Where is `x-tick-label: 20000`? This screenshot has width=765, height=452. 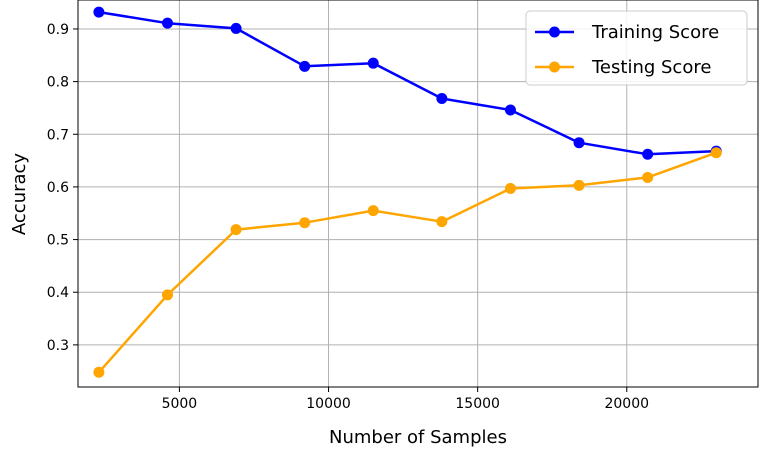 x-tick-label: 20000 is located at coordinates (626, 404).